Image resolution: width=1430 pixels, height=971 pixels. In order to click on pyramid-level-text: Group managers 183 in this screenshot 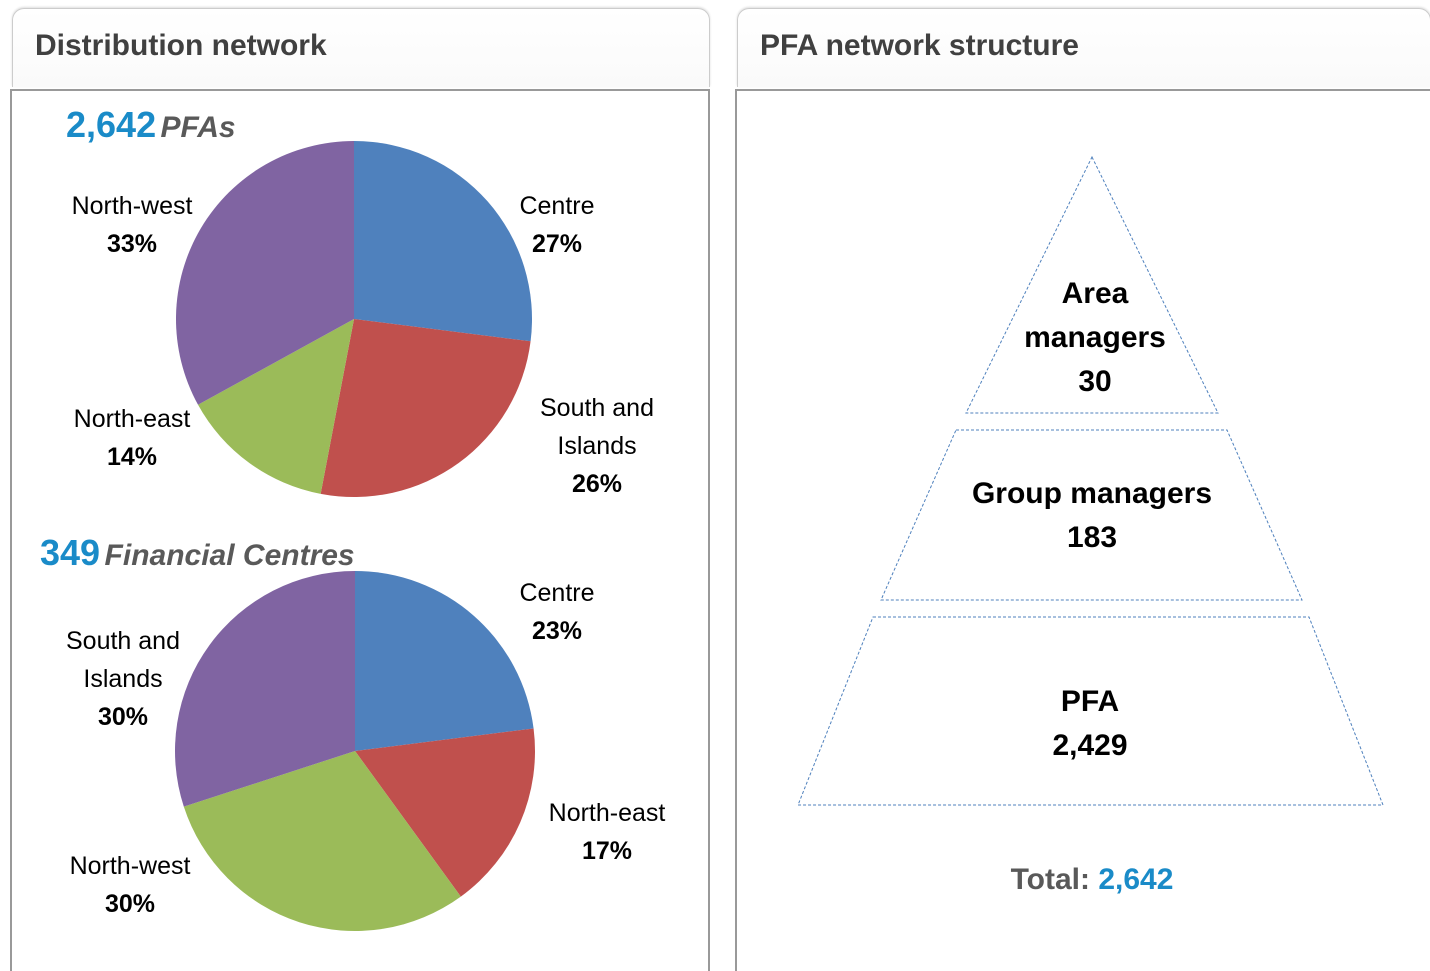, I will do `click(1092, 516)`.